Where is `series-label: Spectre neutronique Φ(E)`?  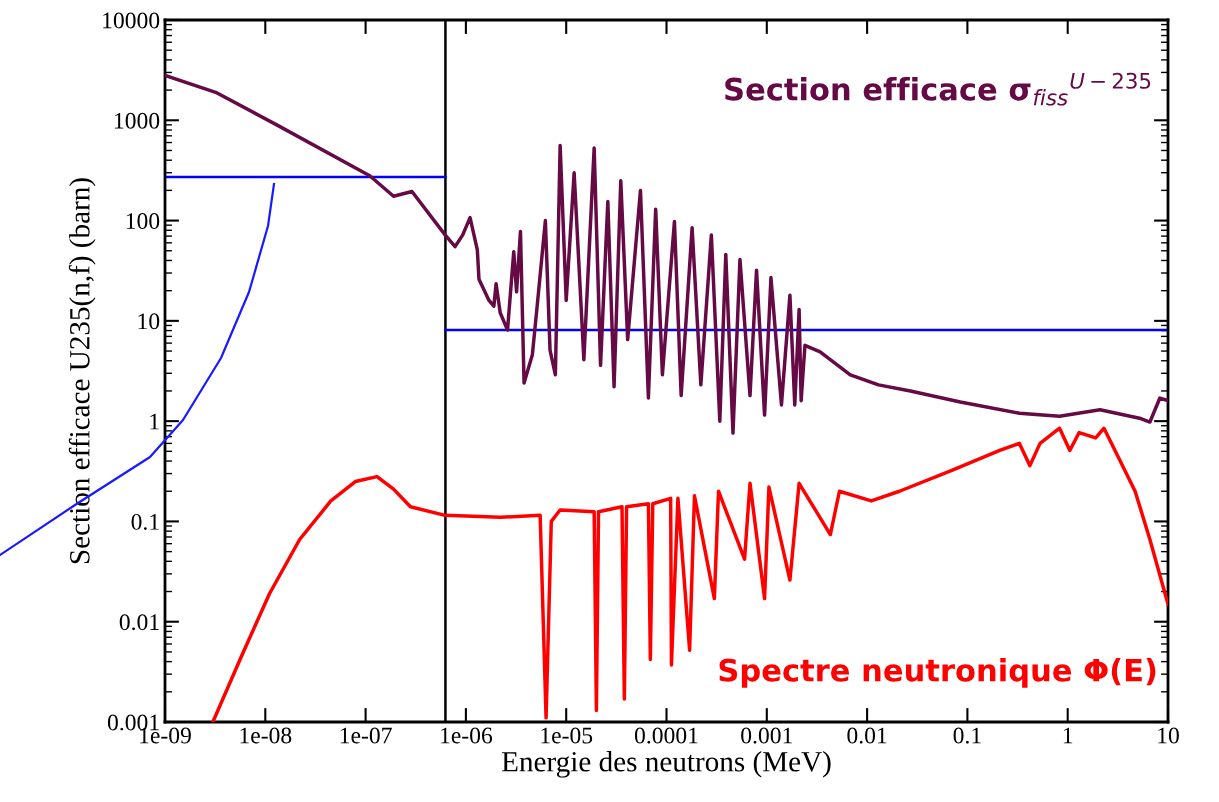
series-label: Spectre neutronique Φ(E) is located at coordinates (937, 673).